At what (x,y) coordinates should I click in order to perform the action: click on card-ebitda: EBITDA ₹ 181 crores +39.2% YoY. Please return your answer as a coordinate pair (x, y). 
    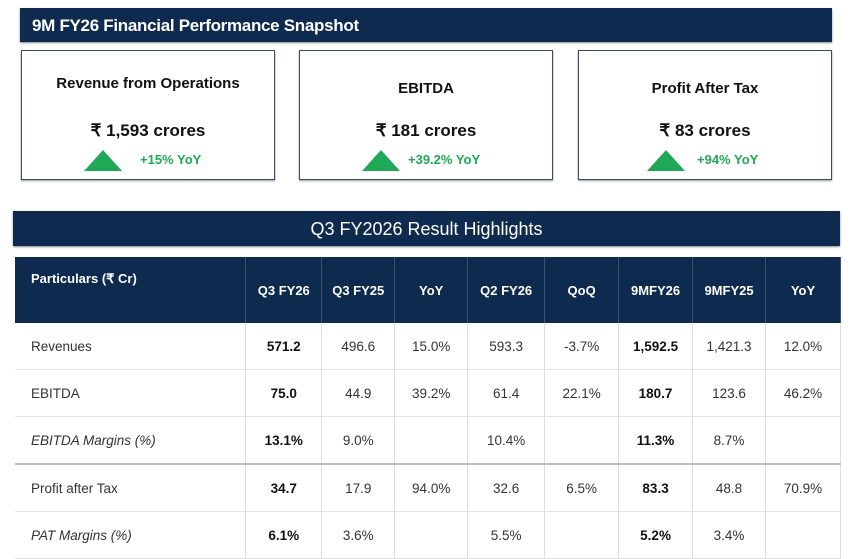
    Looking at the image, I should click on (426, 115).